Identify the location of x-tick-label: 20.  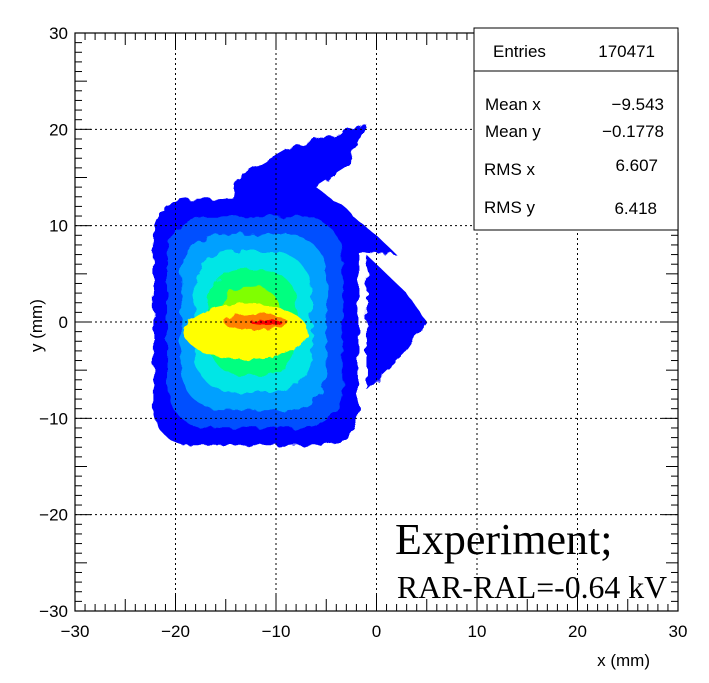
(577, 631).